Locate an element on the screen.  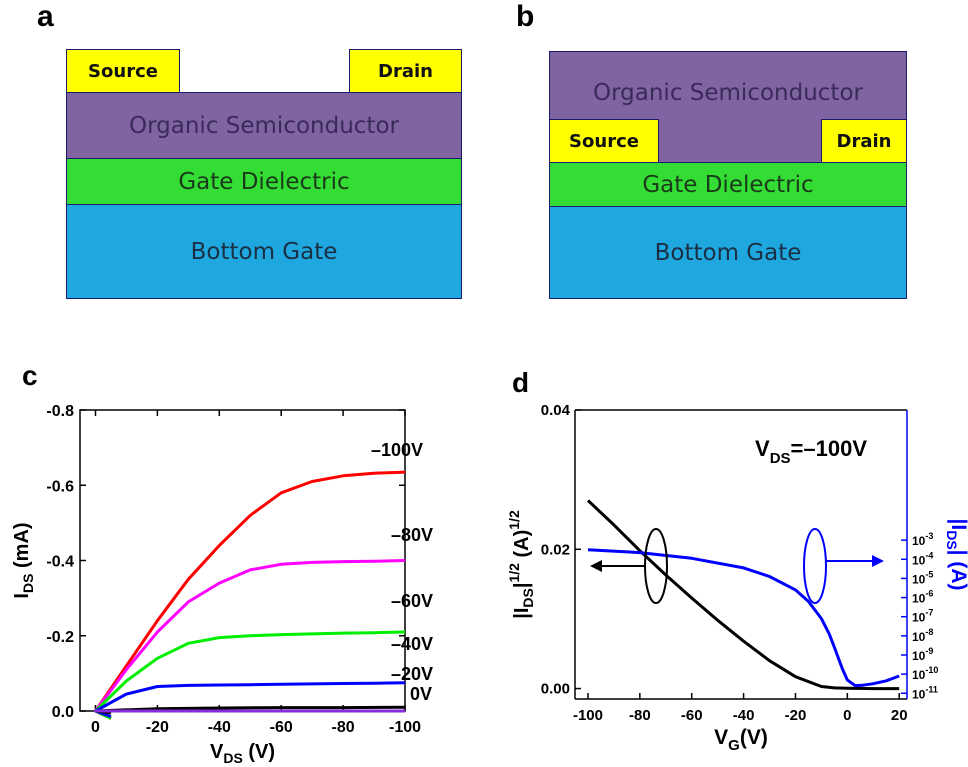
chart-d-xtick-label: -20 is located at coordinates (796, 715).